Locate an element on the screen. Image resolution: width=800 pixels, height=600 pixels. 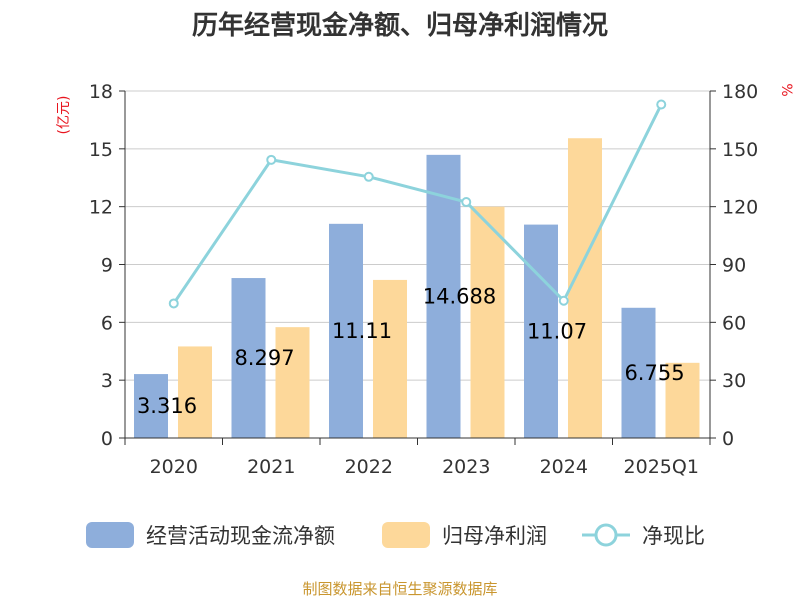
legend-swatch-profit is located at coordinates (406, 535).